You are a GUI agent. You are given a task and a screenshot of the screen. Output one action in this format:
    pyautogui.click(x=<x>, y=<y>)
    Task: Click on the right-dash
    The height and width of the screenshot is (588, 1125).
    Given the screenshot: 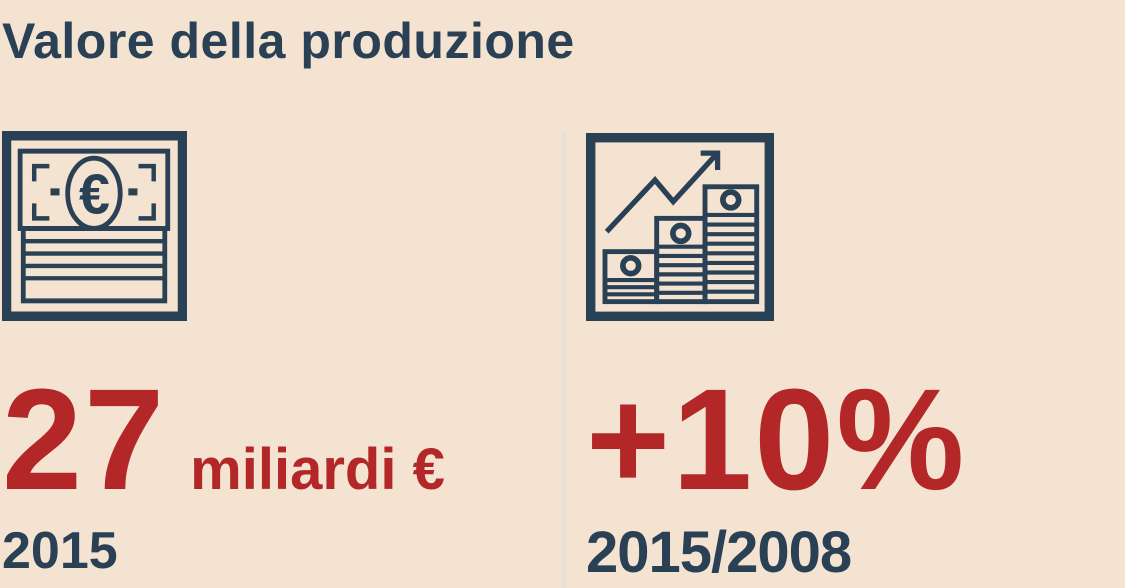 What is the action you would take?
    pyautogui.click(x=133, y=192)
    